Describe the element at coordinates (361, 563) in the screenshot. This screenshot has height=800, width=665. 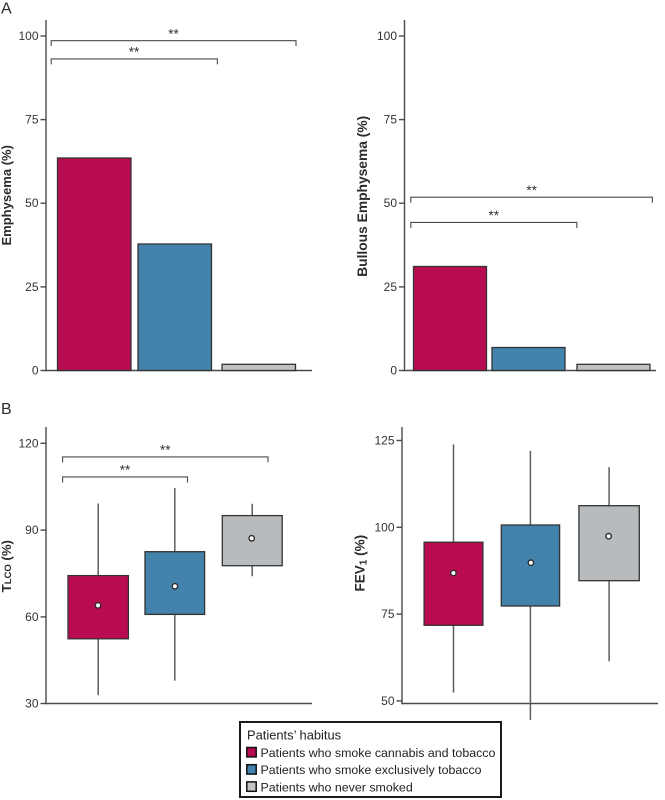
I see `svg-text: FEV1 (%)` at that location.